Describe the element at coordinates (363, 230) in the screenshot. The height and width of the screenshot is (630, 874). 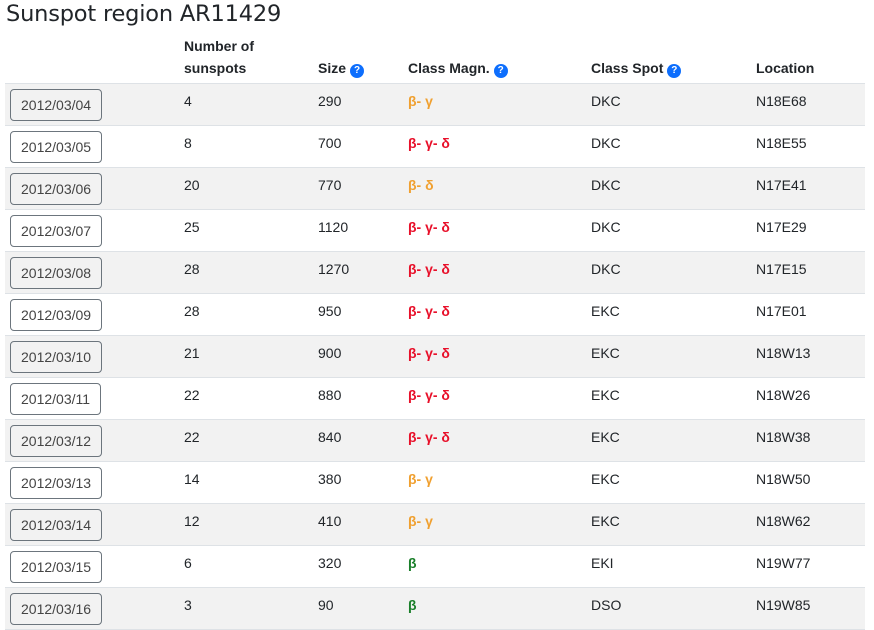
I see `size-cell: 1120` at that location.